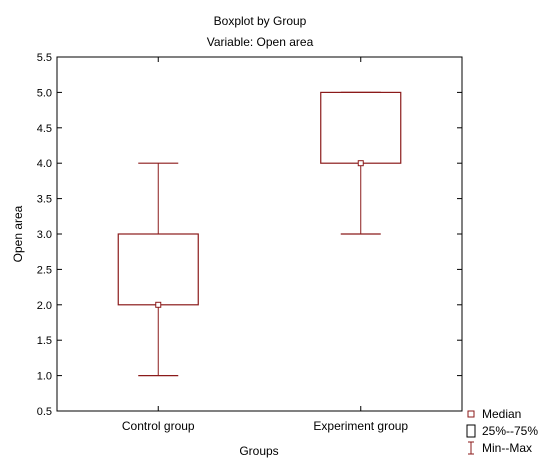 The height and width of the screenshot is (469, 550). I want to click on y-tick-label: 2.5, so click(44, 270).